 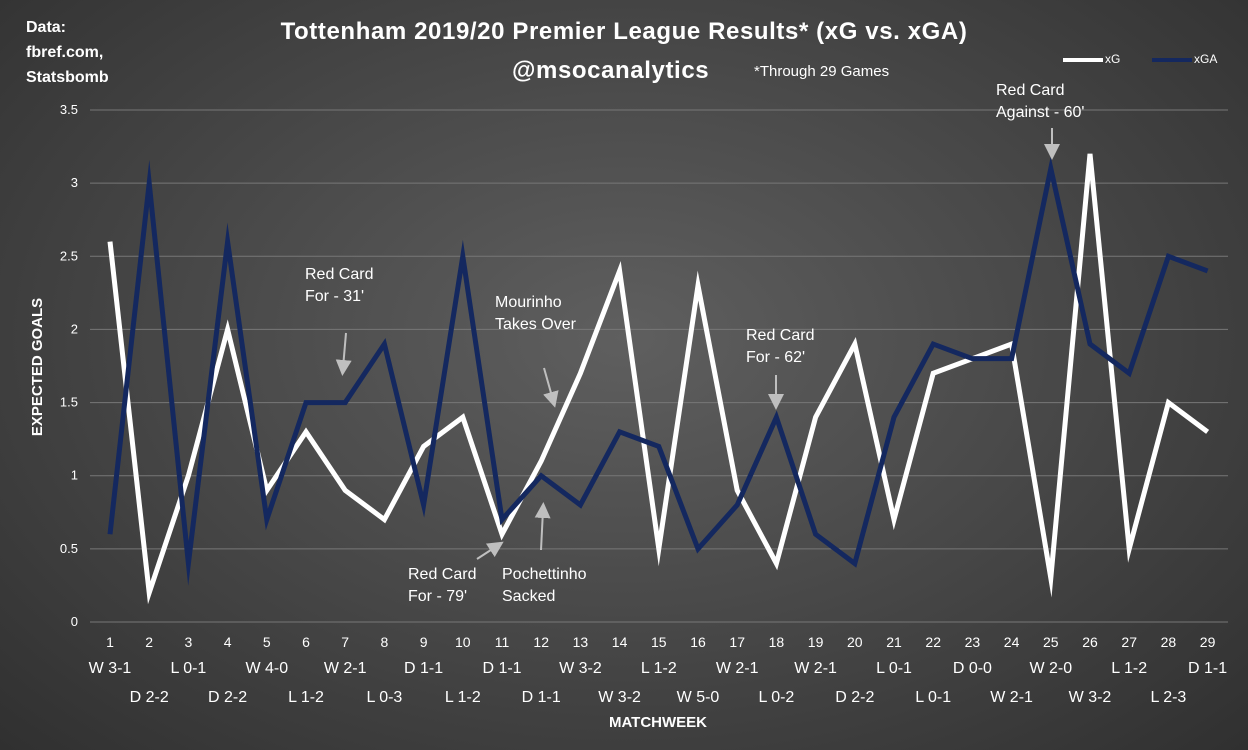 What do you see at coordinates (384, 697) in the screenshot?
I see `result-label: L 0-3` at bounding box center [384, 697].